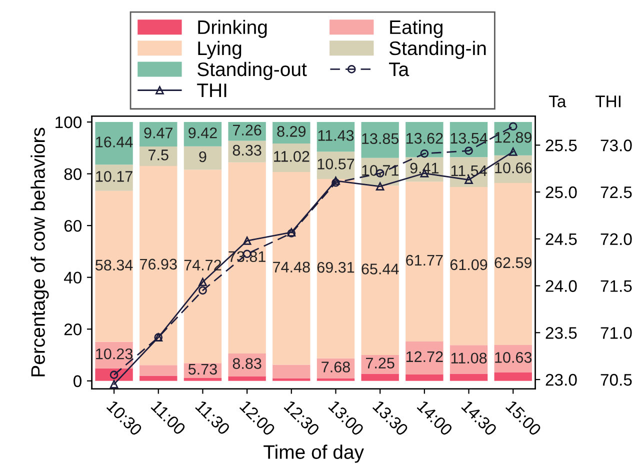 The height and width of the screenshot is (468, 638). I want to click on y2-axis-title: Ta, so click(557, 102).